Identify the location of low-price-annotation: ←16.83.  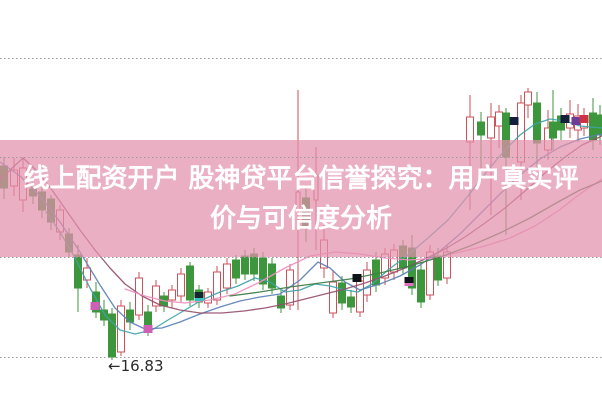
(136, 366).